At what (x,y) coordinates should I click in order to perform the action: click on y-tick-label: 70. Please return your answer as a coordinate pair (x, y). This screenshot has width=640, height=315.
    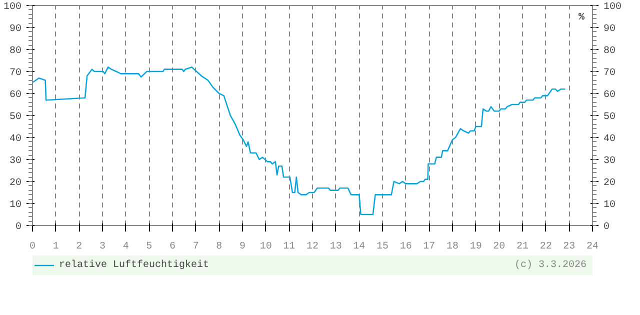
    Looking at the image, I should click on (16, 73).